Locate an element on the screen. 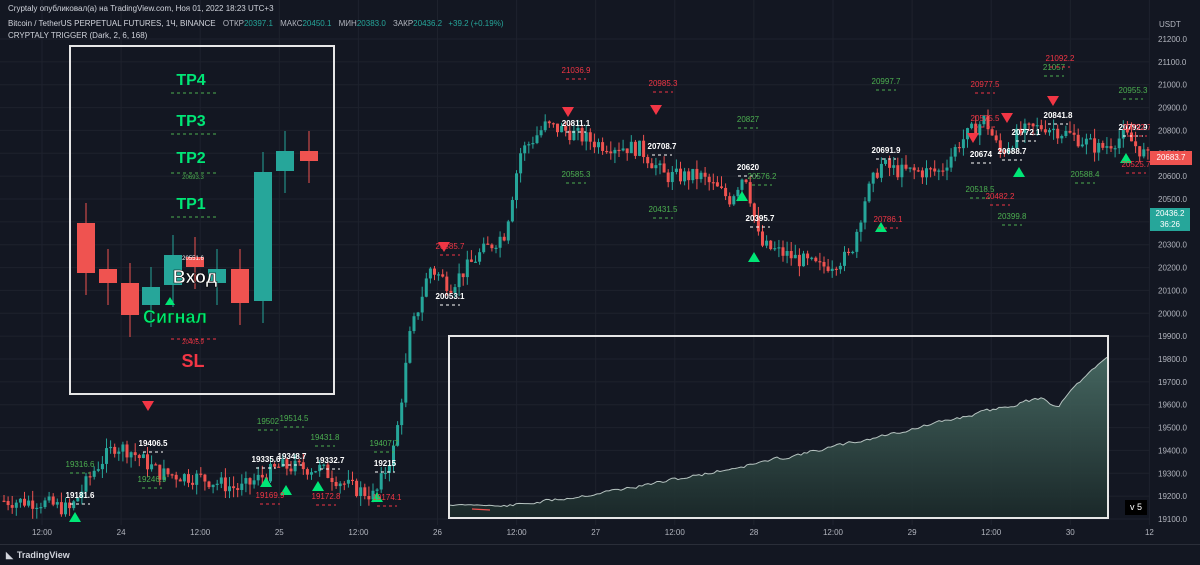  time-tick: 30 is located at coordinates (1070, 532).